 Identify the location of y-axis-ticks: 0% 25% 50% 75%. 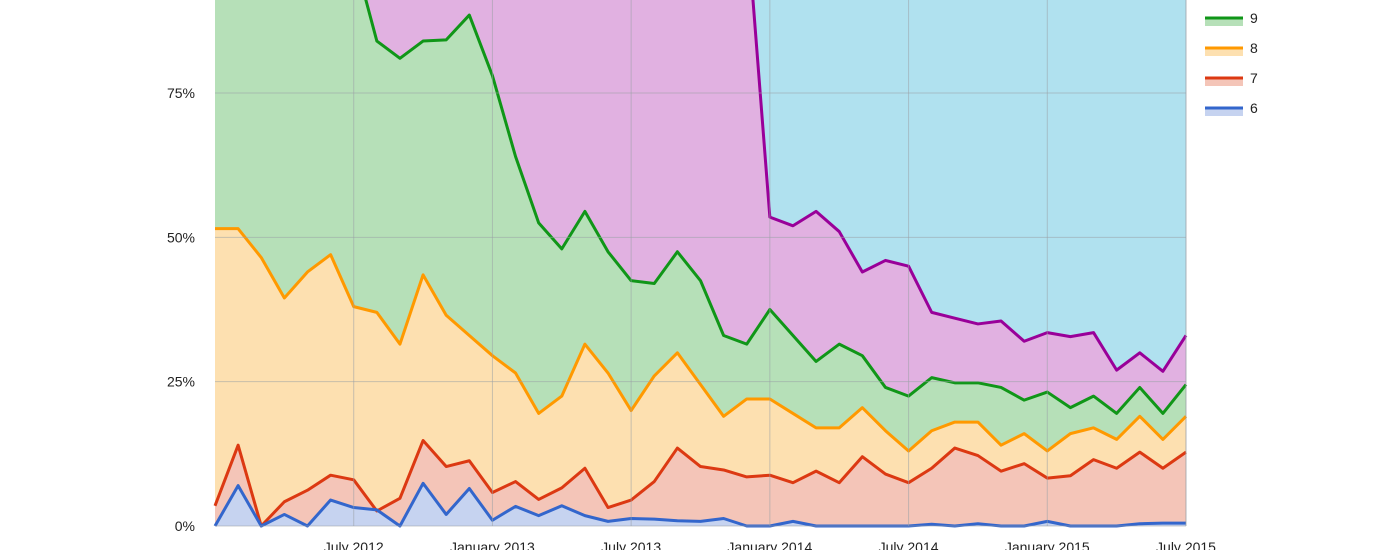
(181, 309).